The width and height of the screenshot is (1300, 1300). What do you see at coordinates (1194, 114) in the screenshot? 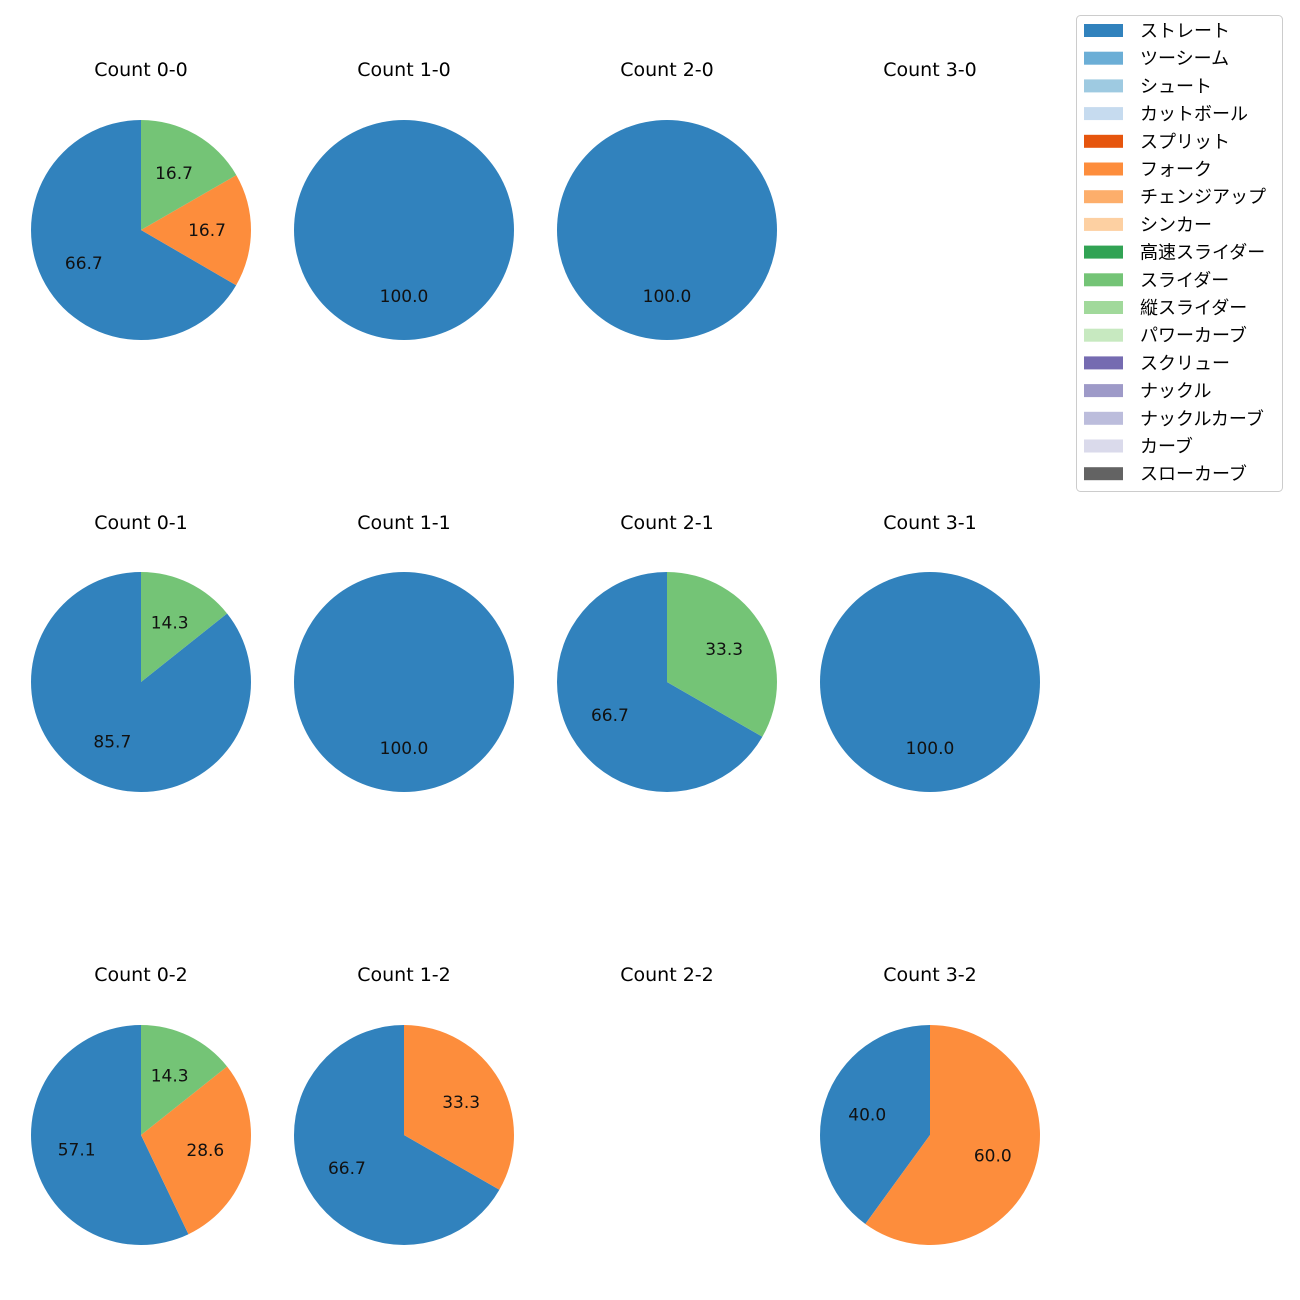
I see `legend-label: カットボール` at bounding box center [1194, 114].